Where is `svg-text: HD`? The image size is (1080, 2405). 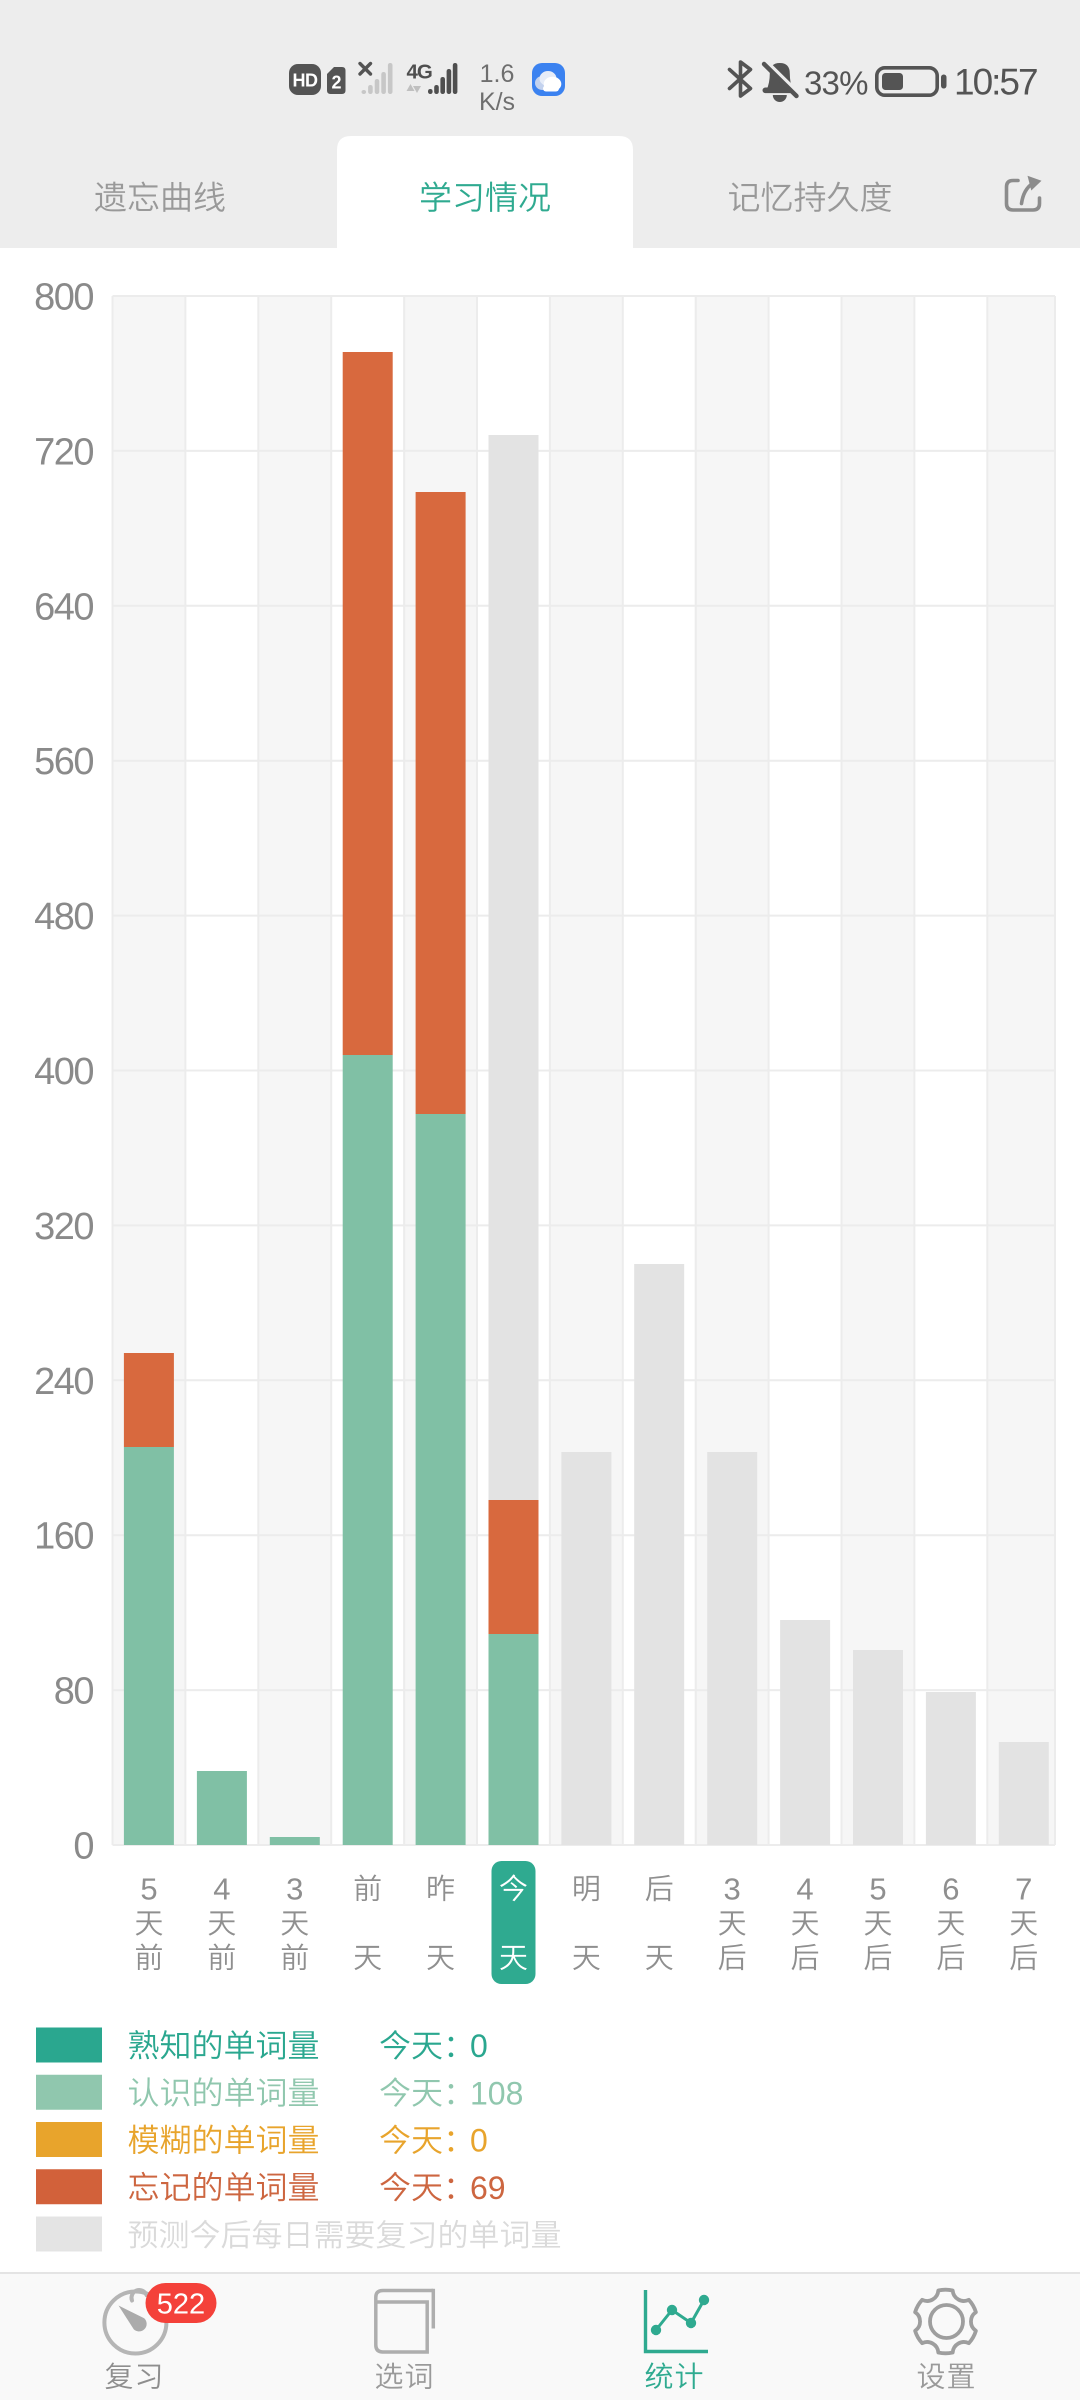 svg-text: HD is located at coordinates (305, 81).